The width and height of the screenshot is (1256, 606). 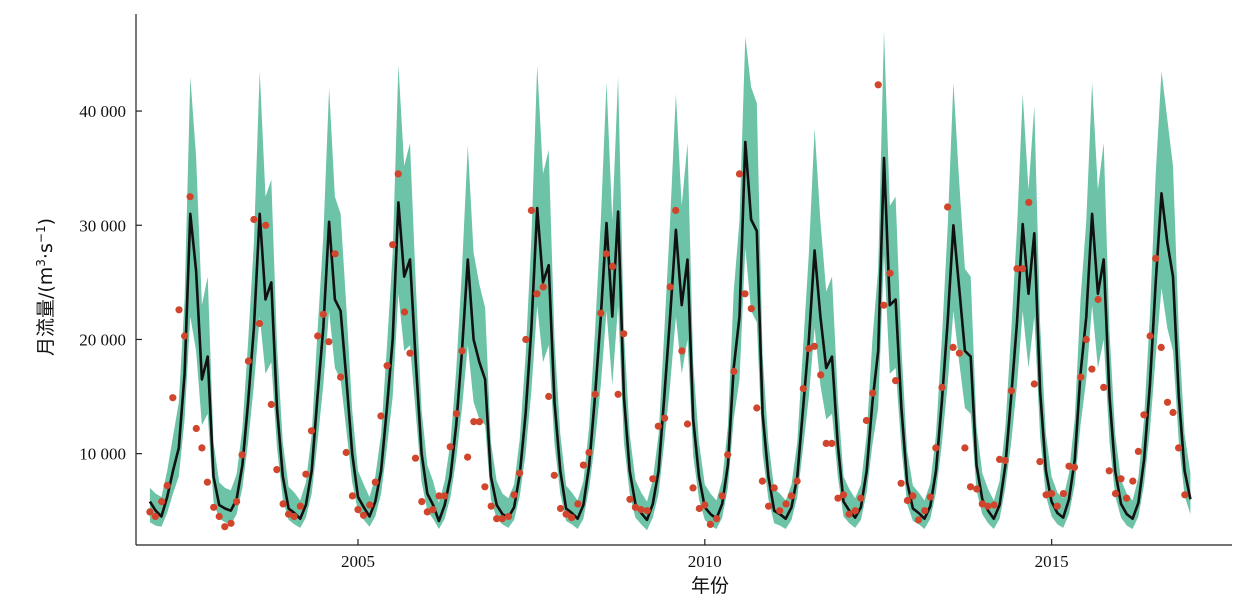 I want to click on y-axis-title-sup1: 3, so click(x=41, y=263).